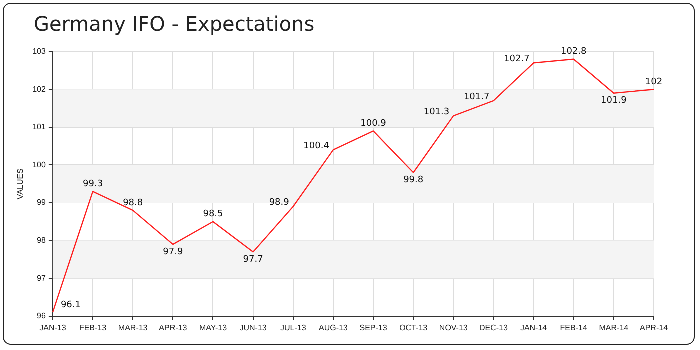  What do you see at coordinates (93, 327) in the screenshot?
I see `x-tick-label: FEB-13` at bounding box center [93, 327].